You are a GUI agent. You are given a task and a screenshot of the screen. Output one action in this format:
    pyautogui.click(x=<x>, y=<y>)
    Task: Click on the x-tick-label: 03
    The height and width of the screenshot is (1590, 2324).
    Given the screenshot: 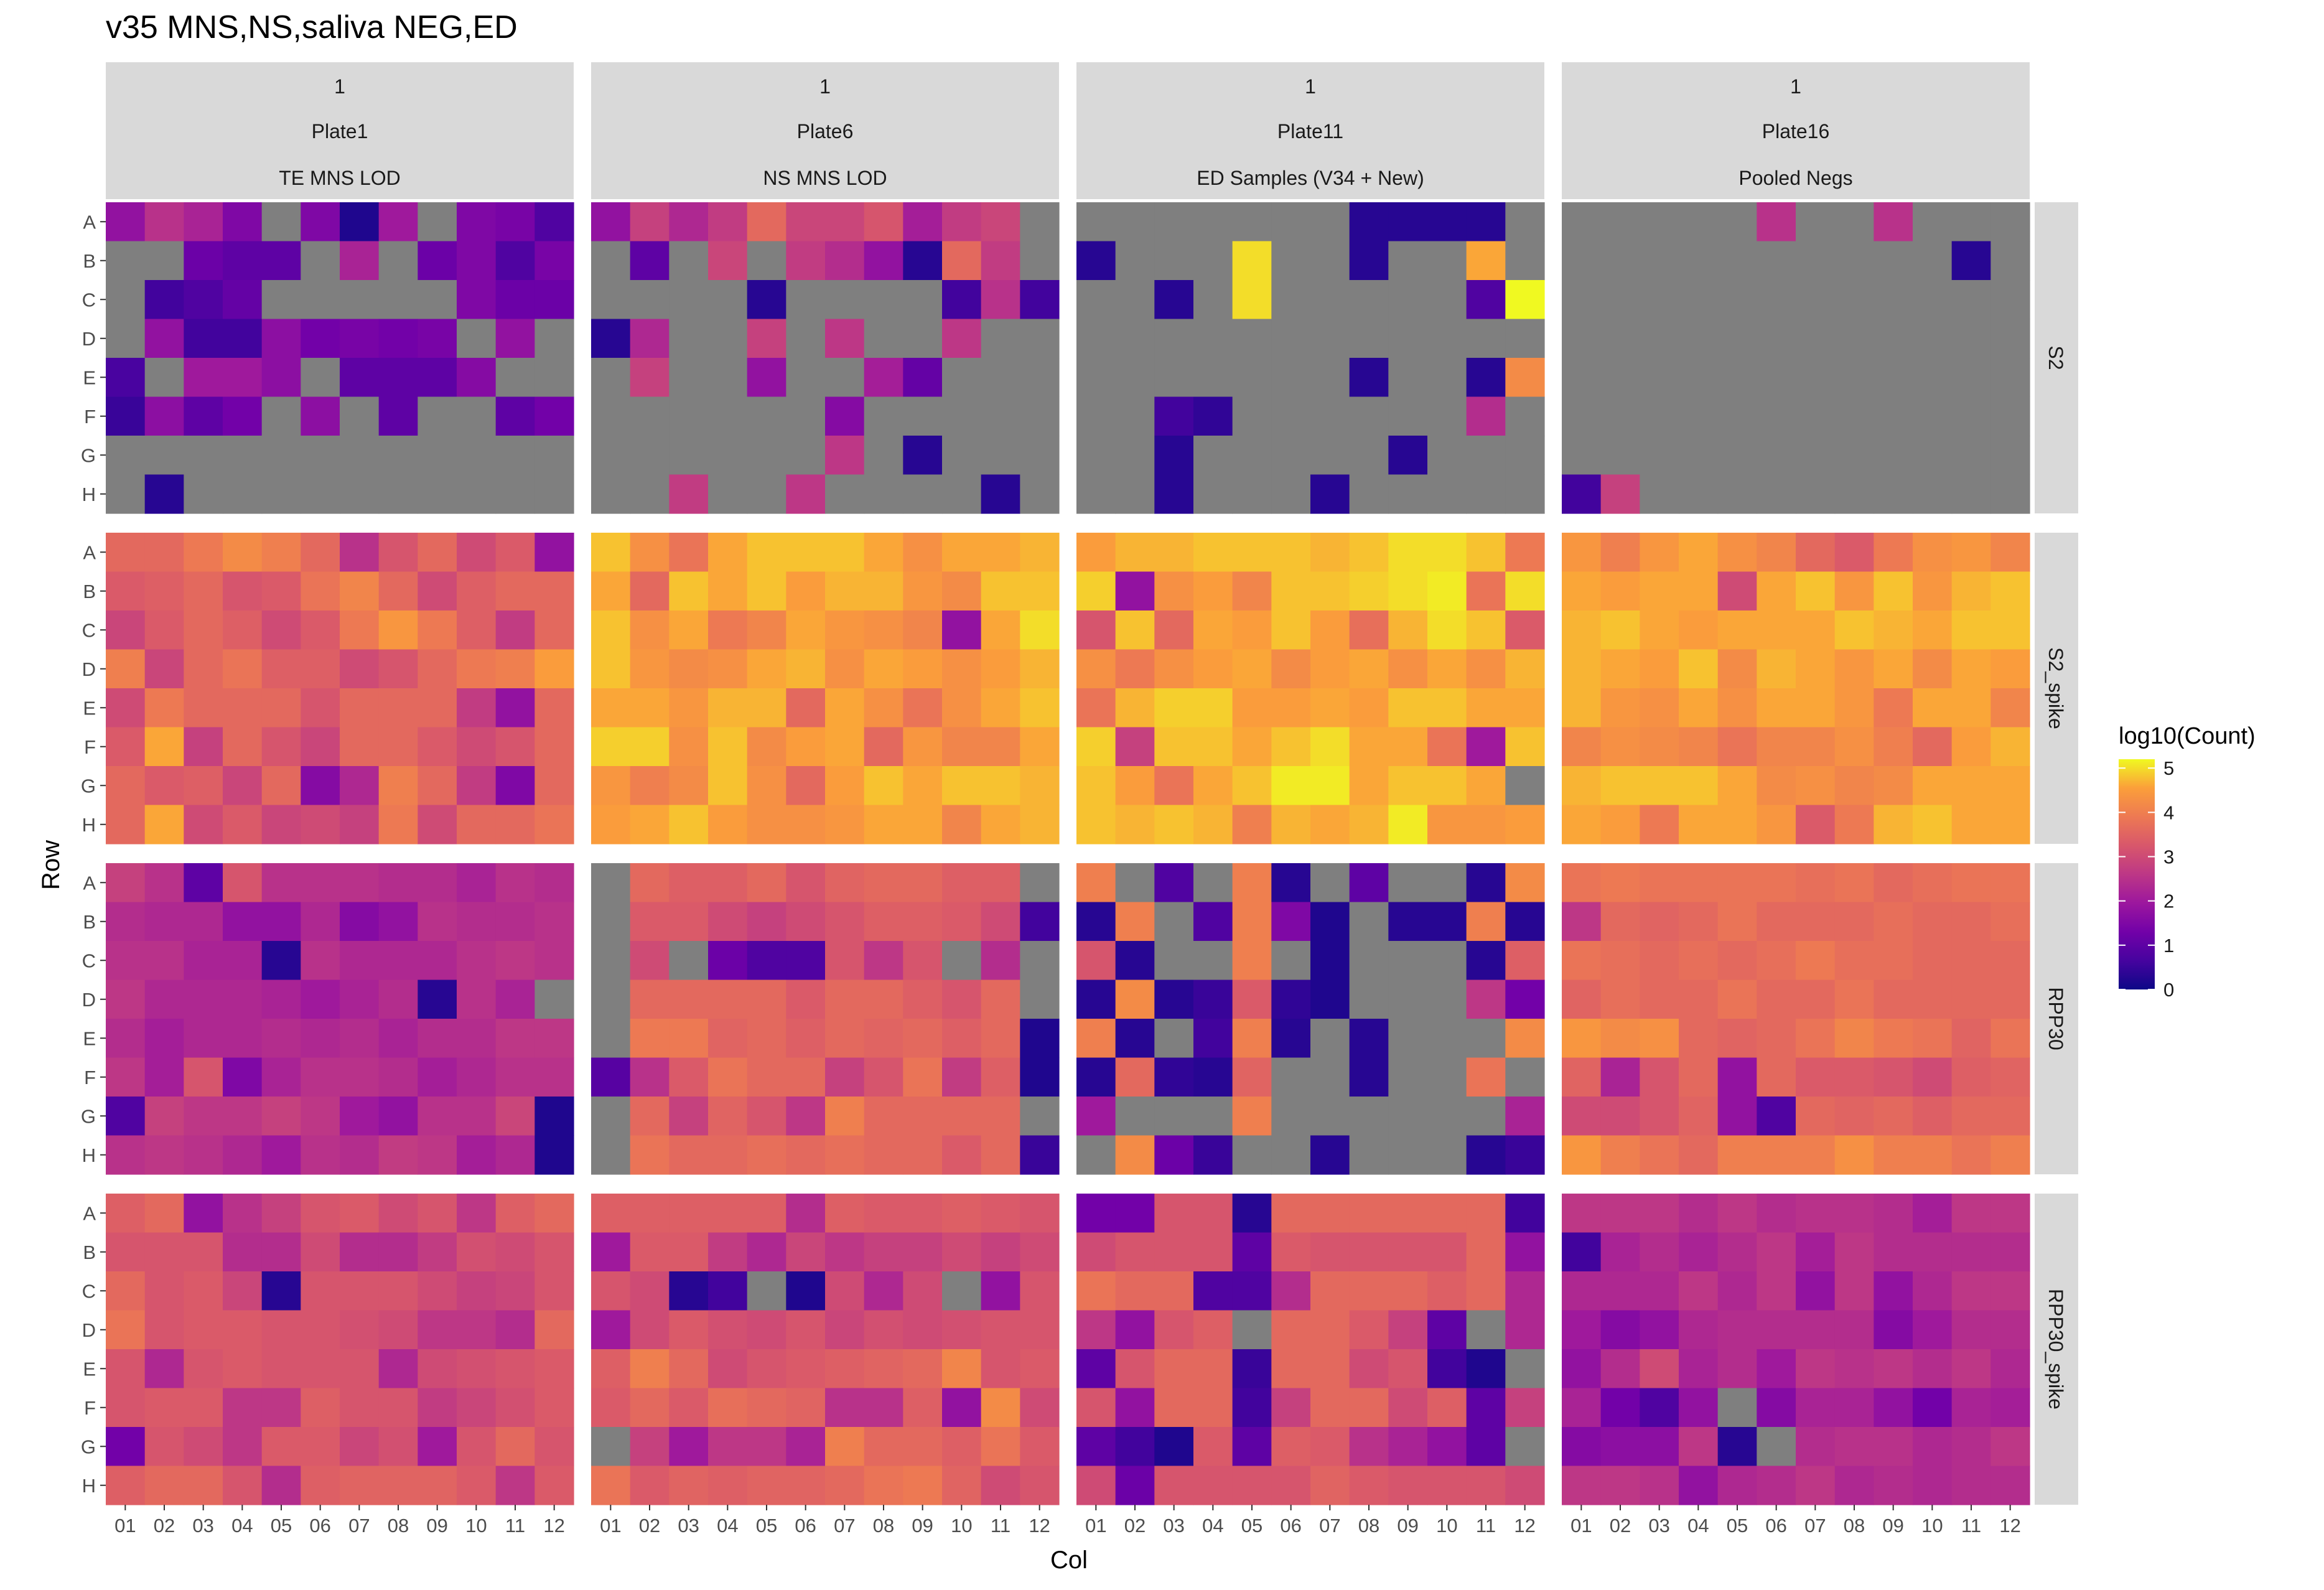 What is the action you would take?
    pyautogui.click(x=688, y=1525)
    